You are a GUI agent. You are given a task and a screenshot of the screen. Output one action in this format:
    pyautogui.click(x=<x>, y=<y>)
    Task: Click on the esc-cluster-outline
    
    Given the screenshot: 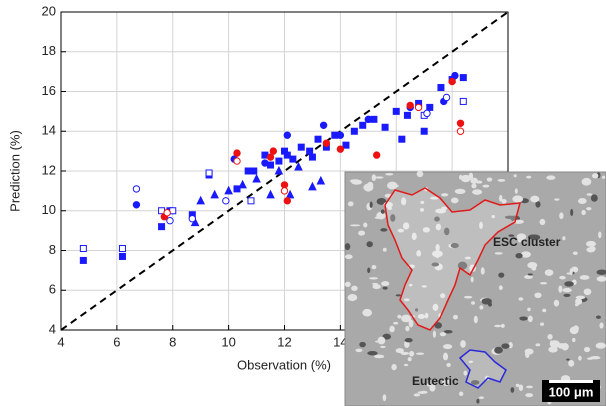 What is the action you would take?
    pyautogui.click(x=453, y=259)
    